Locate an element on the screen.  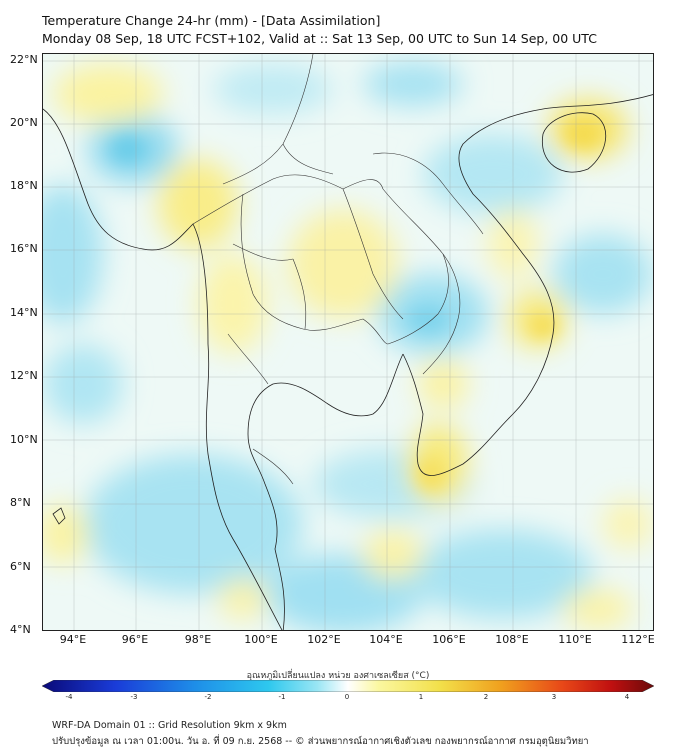
lat-label: 16°N is located at coordinates (24, 248).